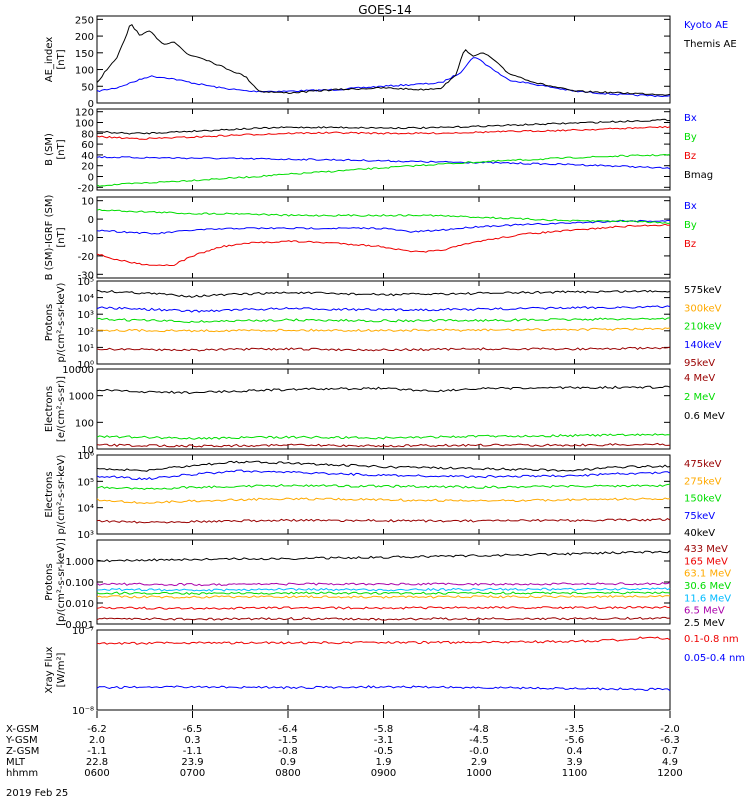 The height and width of the screenshot is (800, 750). Describe the element at coordinates (61, 494) in the screenshot. I see `y-axis-label: p/(cm²-s-sr-keV)` at that location.